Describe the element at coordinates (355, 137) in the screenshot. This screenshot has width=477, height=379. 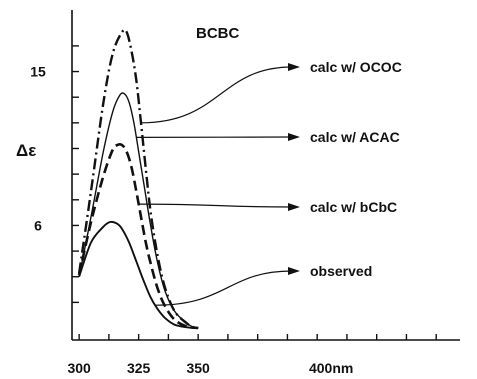
I see `annotation-label: calc w/ ACAC` at that location.